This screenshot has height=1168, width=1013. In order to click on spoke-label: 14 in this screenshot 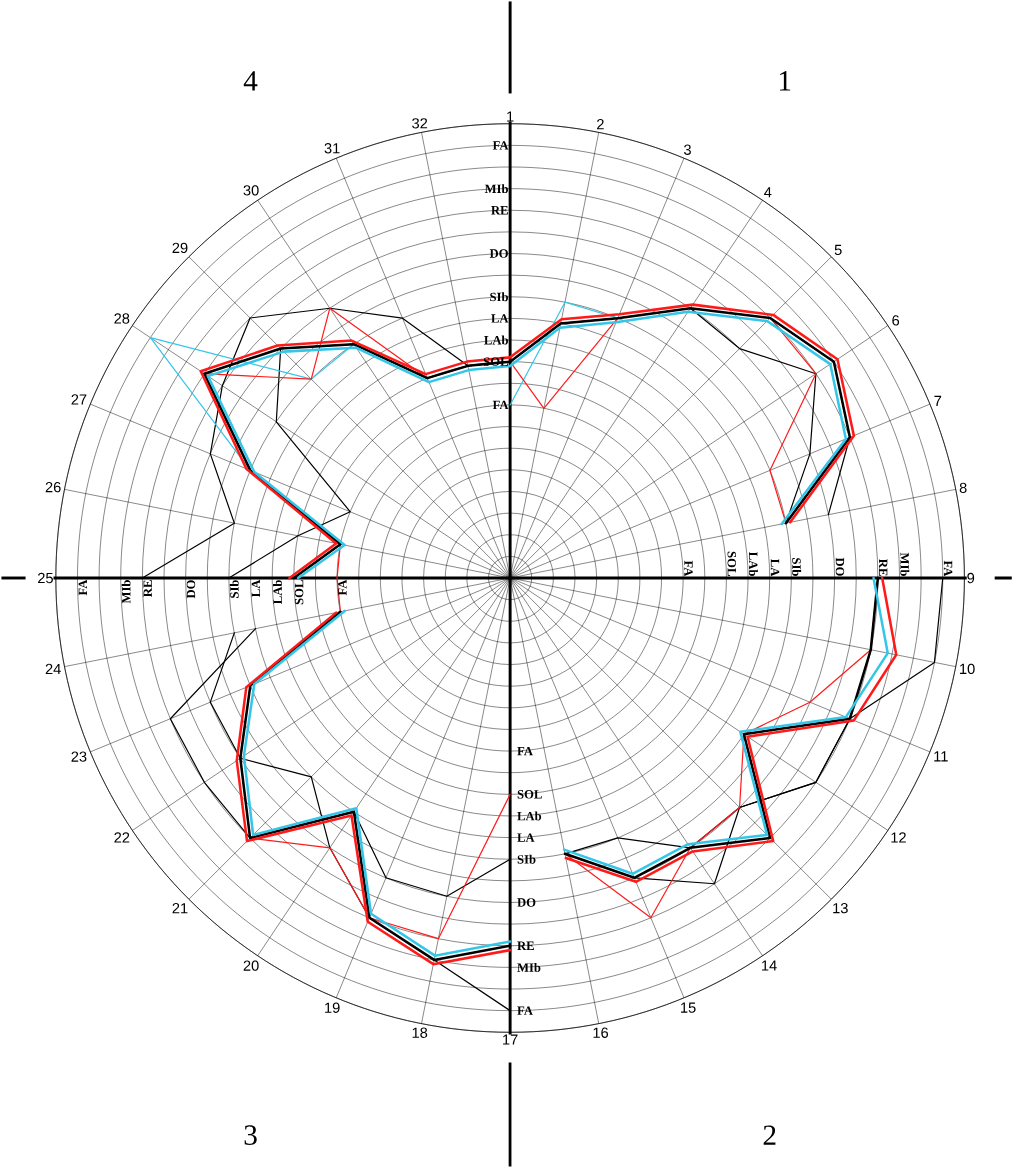, I will do `click(769, 965)`.